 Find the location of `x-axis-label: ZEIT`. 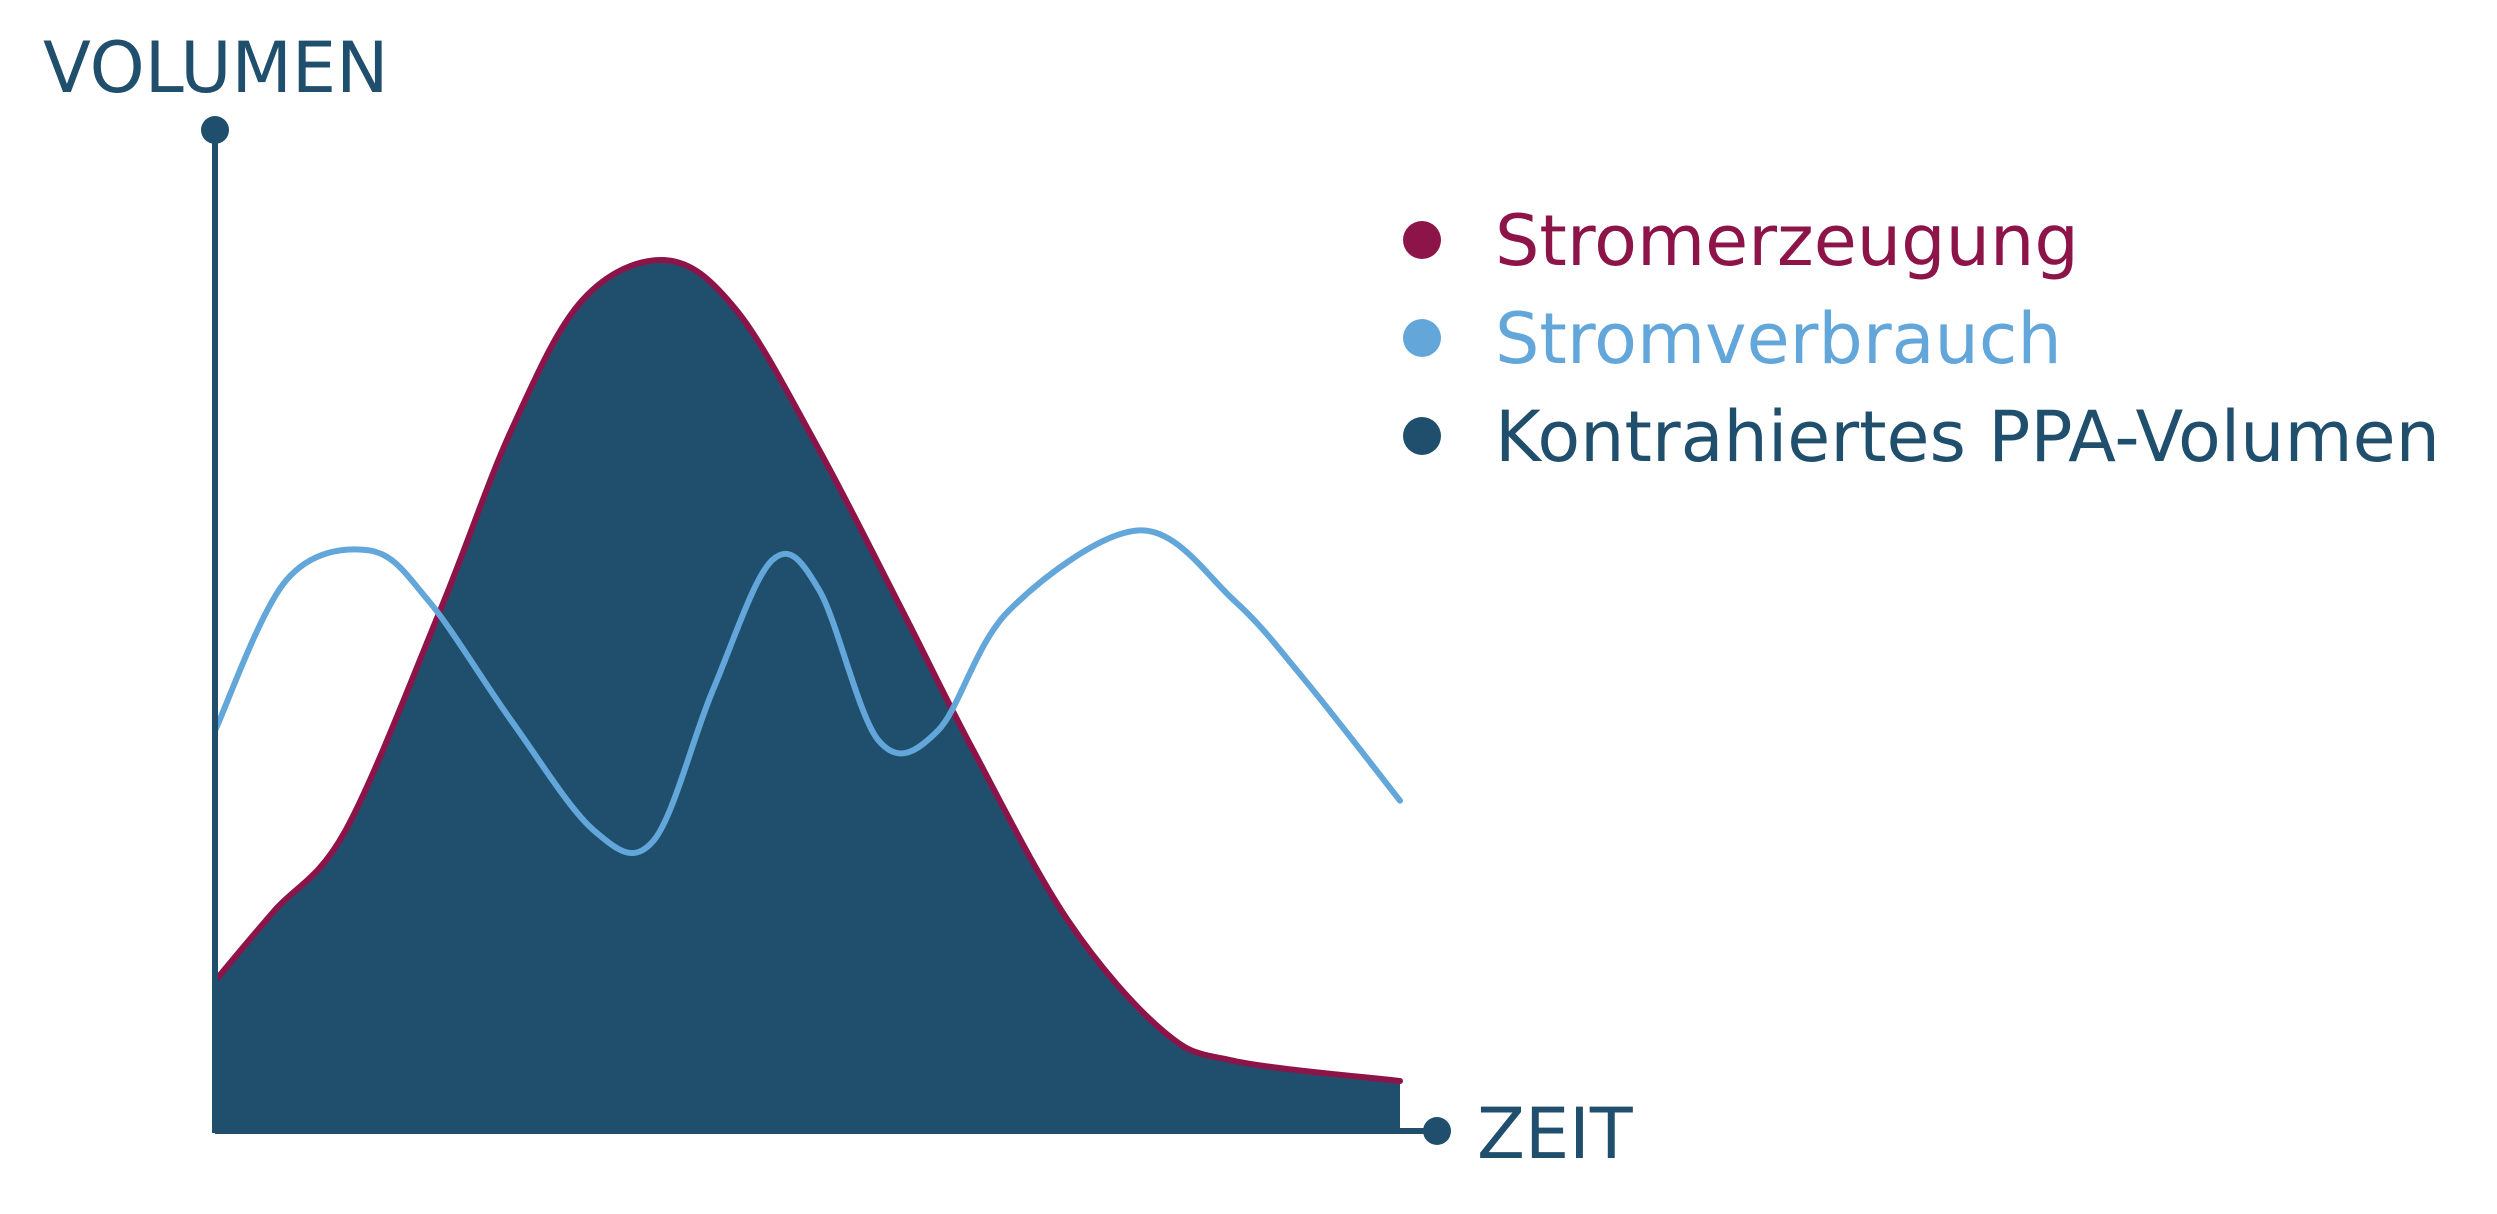

x-axis-label: ZEIT is located at coordinates (1555, 1134).